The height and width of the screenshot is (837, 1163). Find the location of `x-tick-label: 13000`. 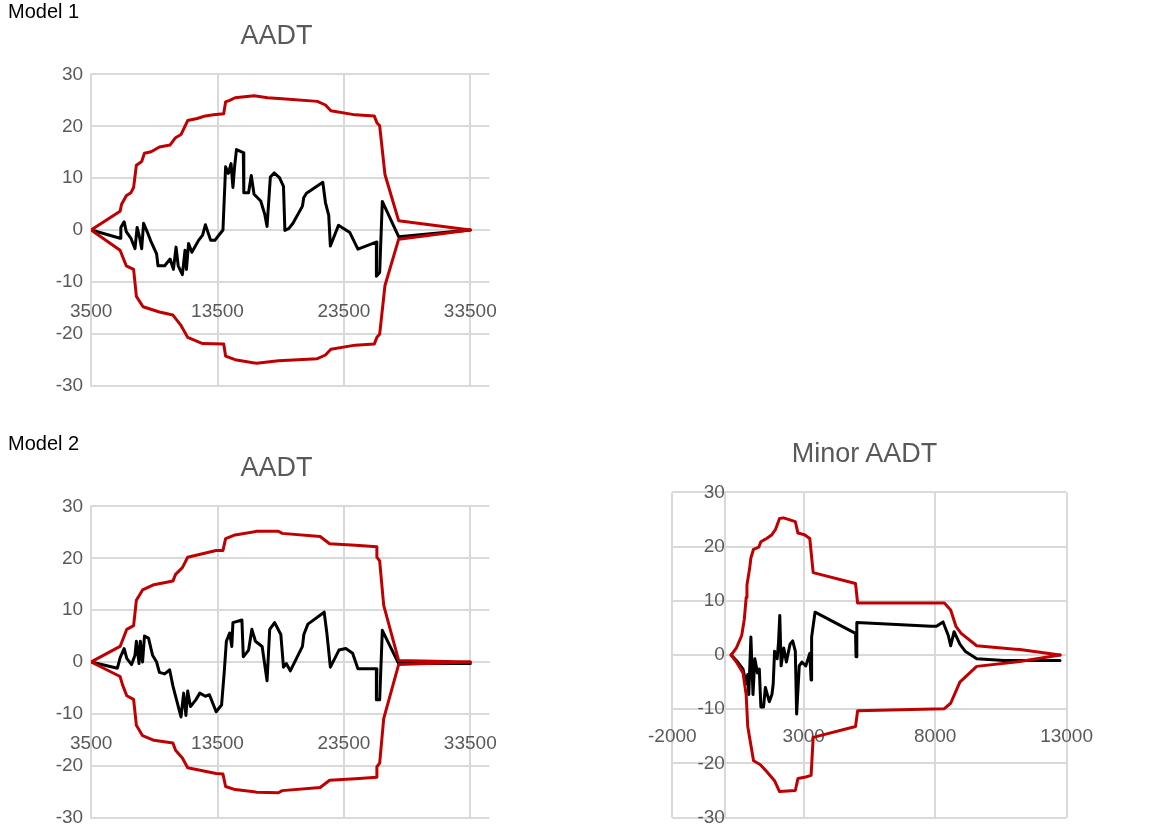

x-tick-label: 13000 is located at coordinates (1066, 735).